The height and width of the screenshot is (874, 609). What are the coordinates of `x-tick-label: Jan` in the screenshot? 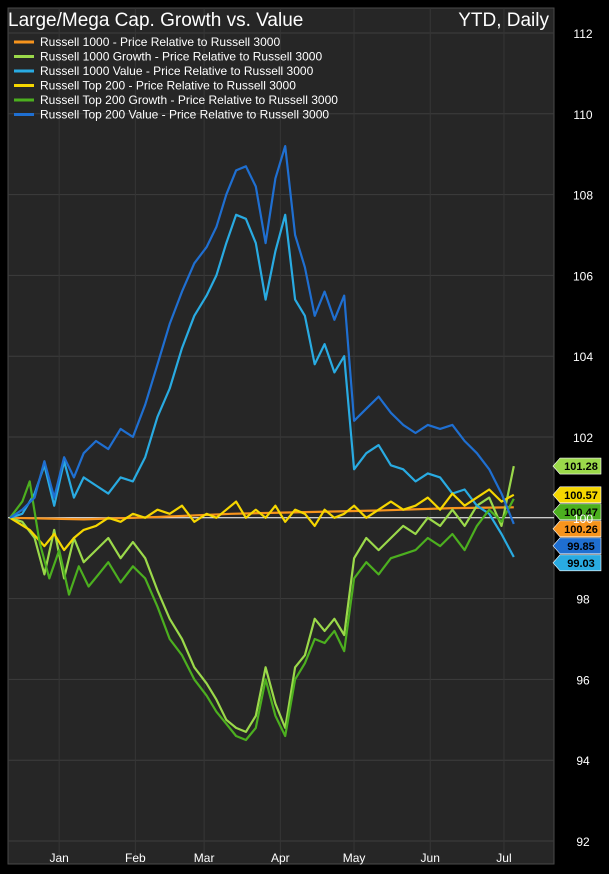 It's located at (58, 858).